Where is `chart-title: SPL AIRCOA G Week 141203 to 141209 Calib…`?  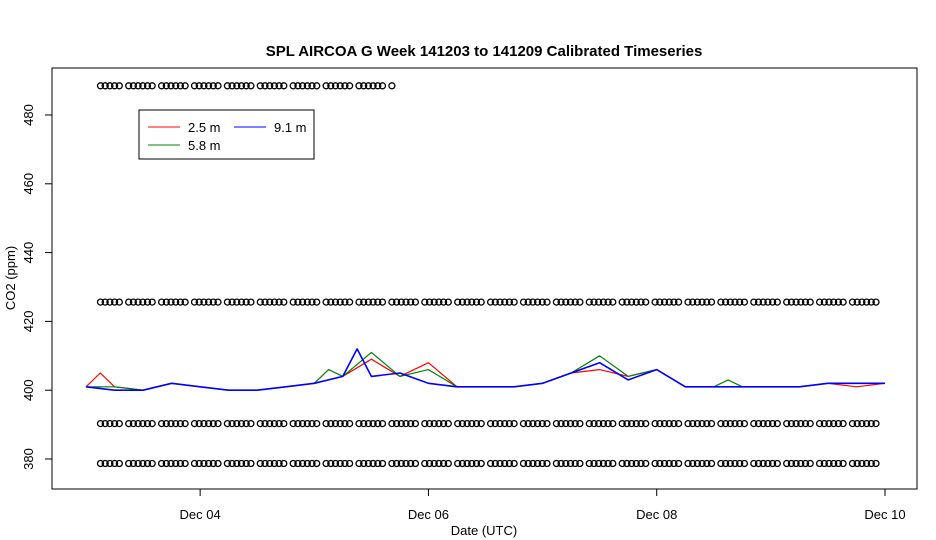 chart-title: SPL AIRCOA G Week 141203 to 141209 Calib… is located at coordinates (484, 51).